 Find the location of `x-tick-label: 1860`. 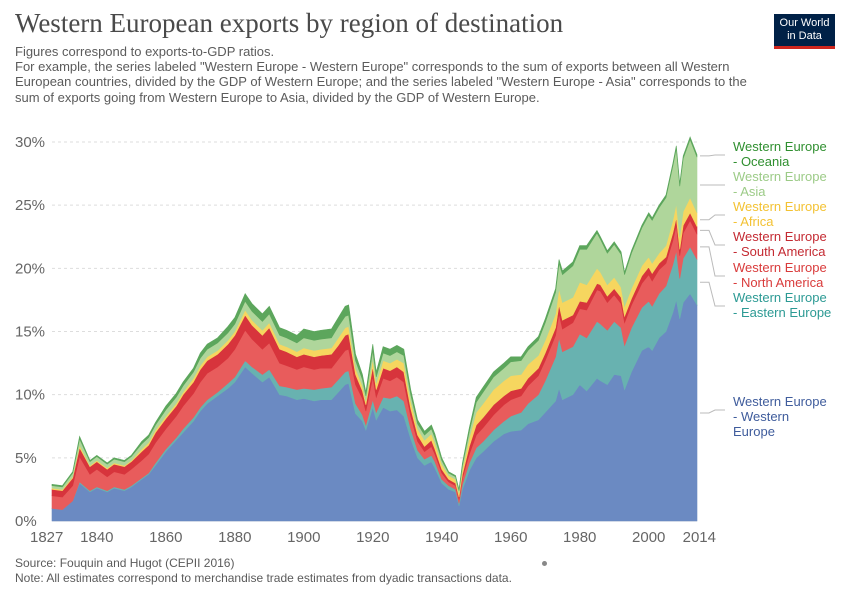

x-tick-label: 1860 is located at coordinates (165, 537).